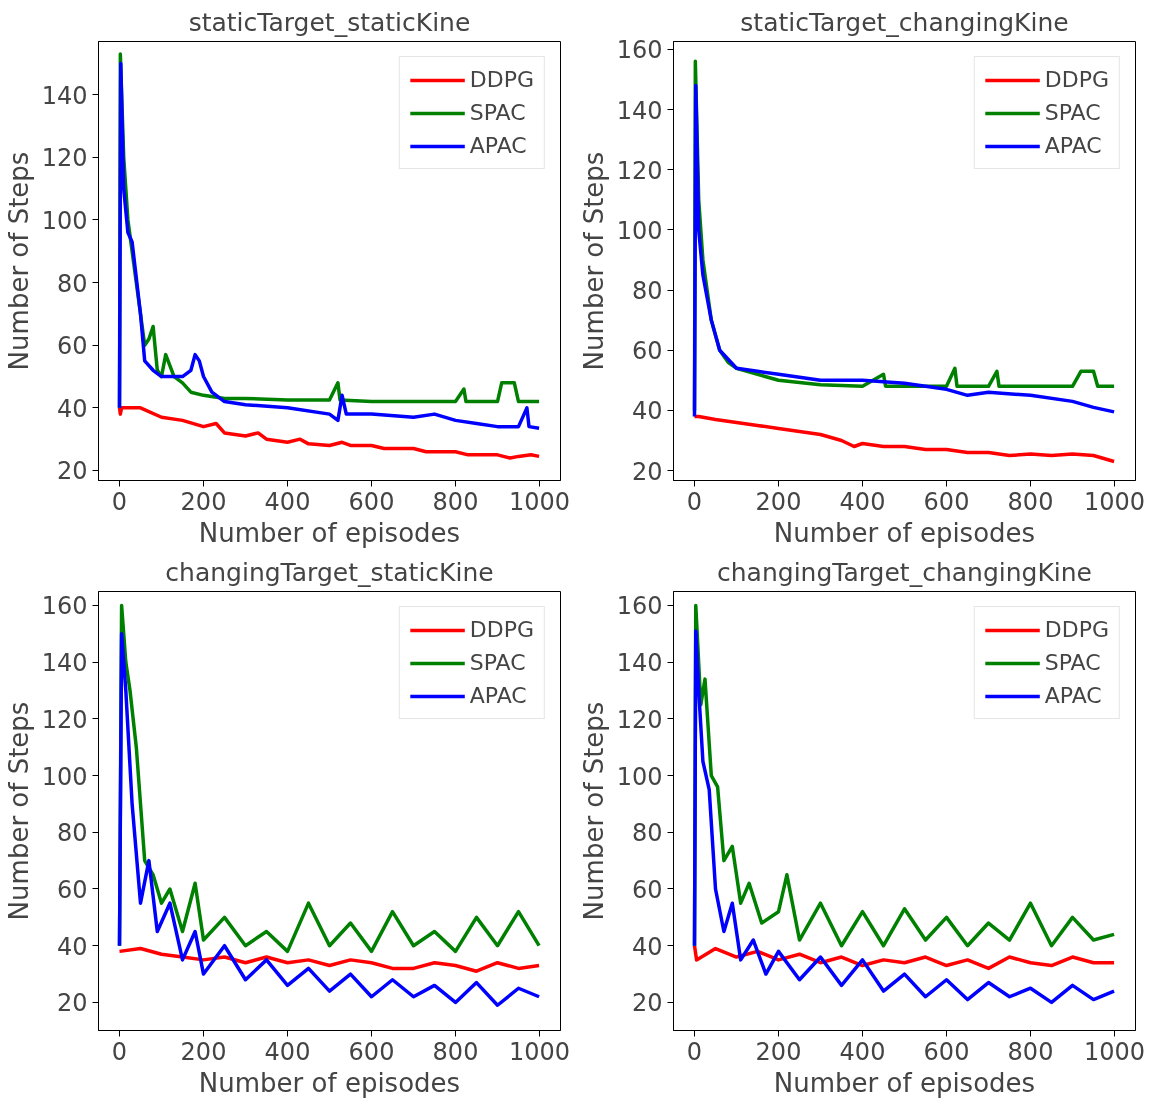 The width and height of the screenshot is (1160, 1103). I want to click on chart-title: staticTarget_staticKine, so click(329, 22).